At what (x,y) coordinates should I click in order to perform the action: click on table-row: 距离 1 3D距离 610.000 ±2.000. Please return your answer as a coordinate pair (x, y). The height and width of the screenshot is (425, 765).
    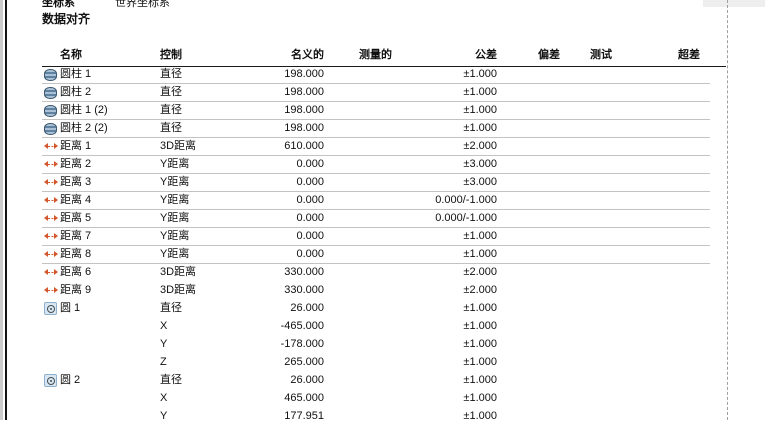
    Looking at the image, I should click on (382, 146).